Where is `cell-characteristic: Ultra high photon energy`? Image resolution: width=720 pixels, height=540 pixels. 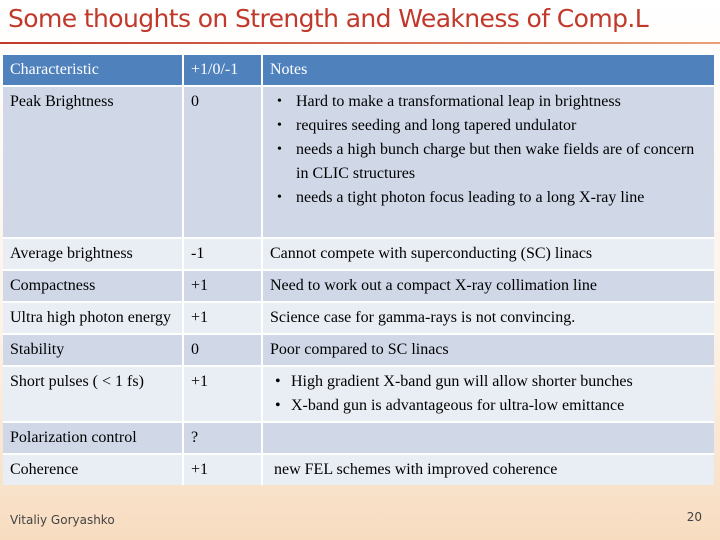
cell-characteristic: Ultra high photon energy is located at coordinates (93, 317).